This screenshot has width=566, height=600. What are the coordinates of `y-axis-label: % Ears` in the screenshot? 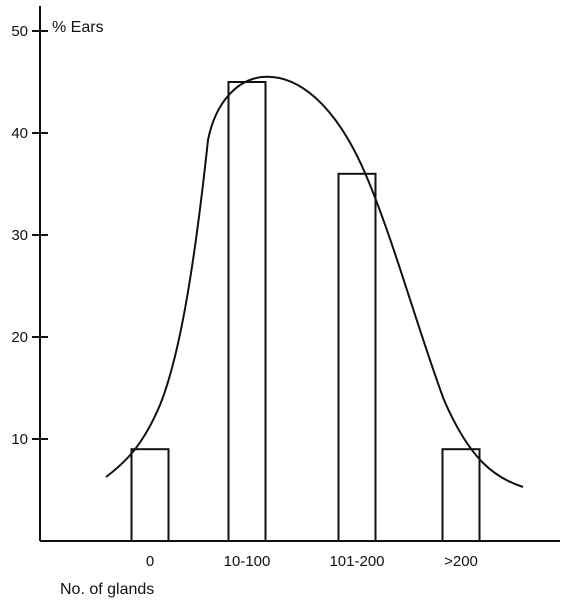 It's located at (78, 27).